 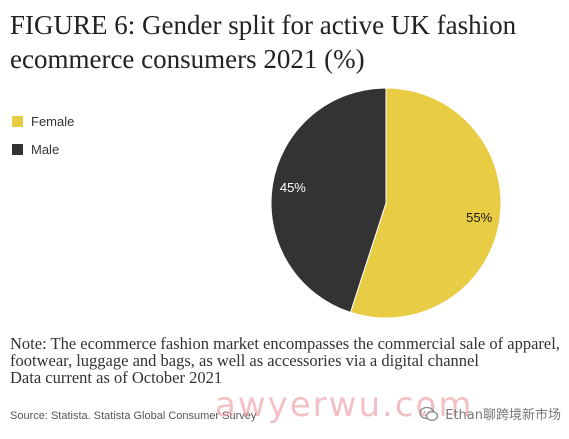 I want to click on wechat-badge: Ethan聊跨境新市场, so click(x=490, y=413).